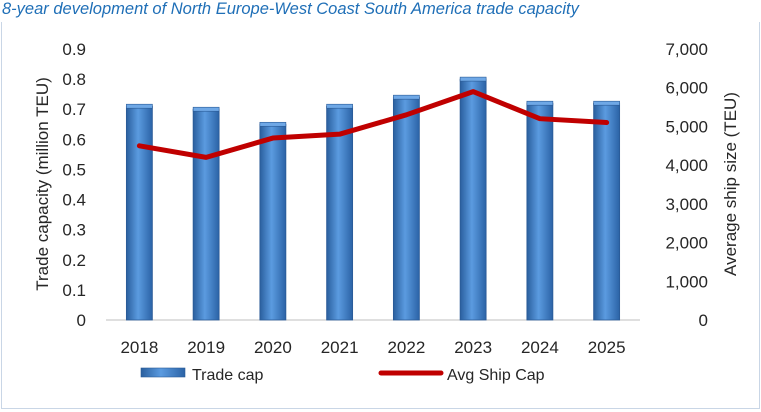 The width and height of the screenshot is (761, 412). I want to click on y2-tick-label: 2,000, so click(686, 243).